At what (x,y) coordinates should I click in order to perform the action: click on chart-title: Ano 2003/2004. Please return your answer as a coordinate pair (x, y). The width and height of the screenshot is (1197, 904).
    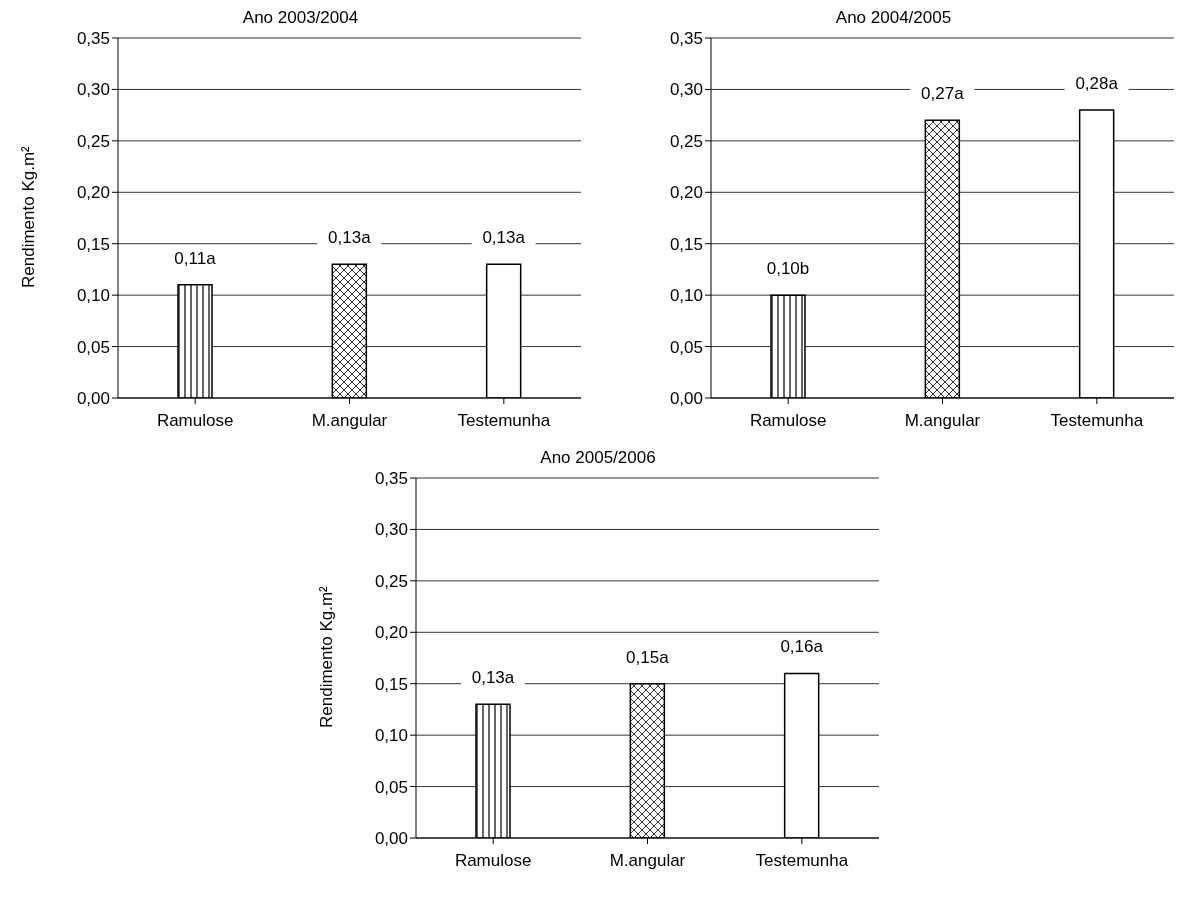
    Looking at the image, I should click on (300, 18).